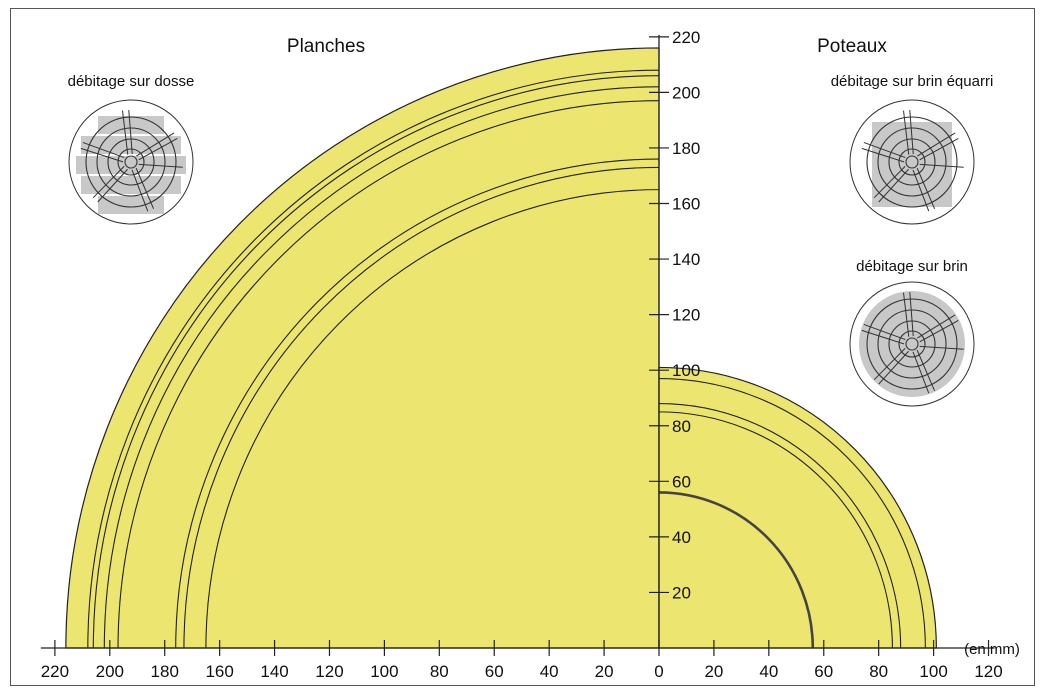  I want to click on y-tick-label: 140, so click(686, 259).